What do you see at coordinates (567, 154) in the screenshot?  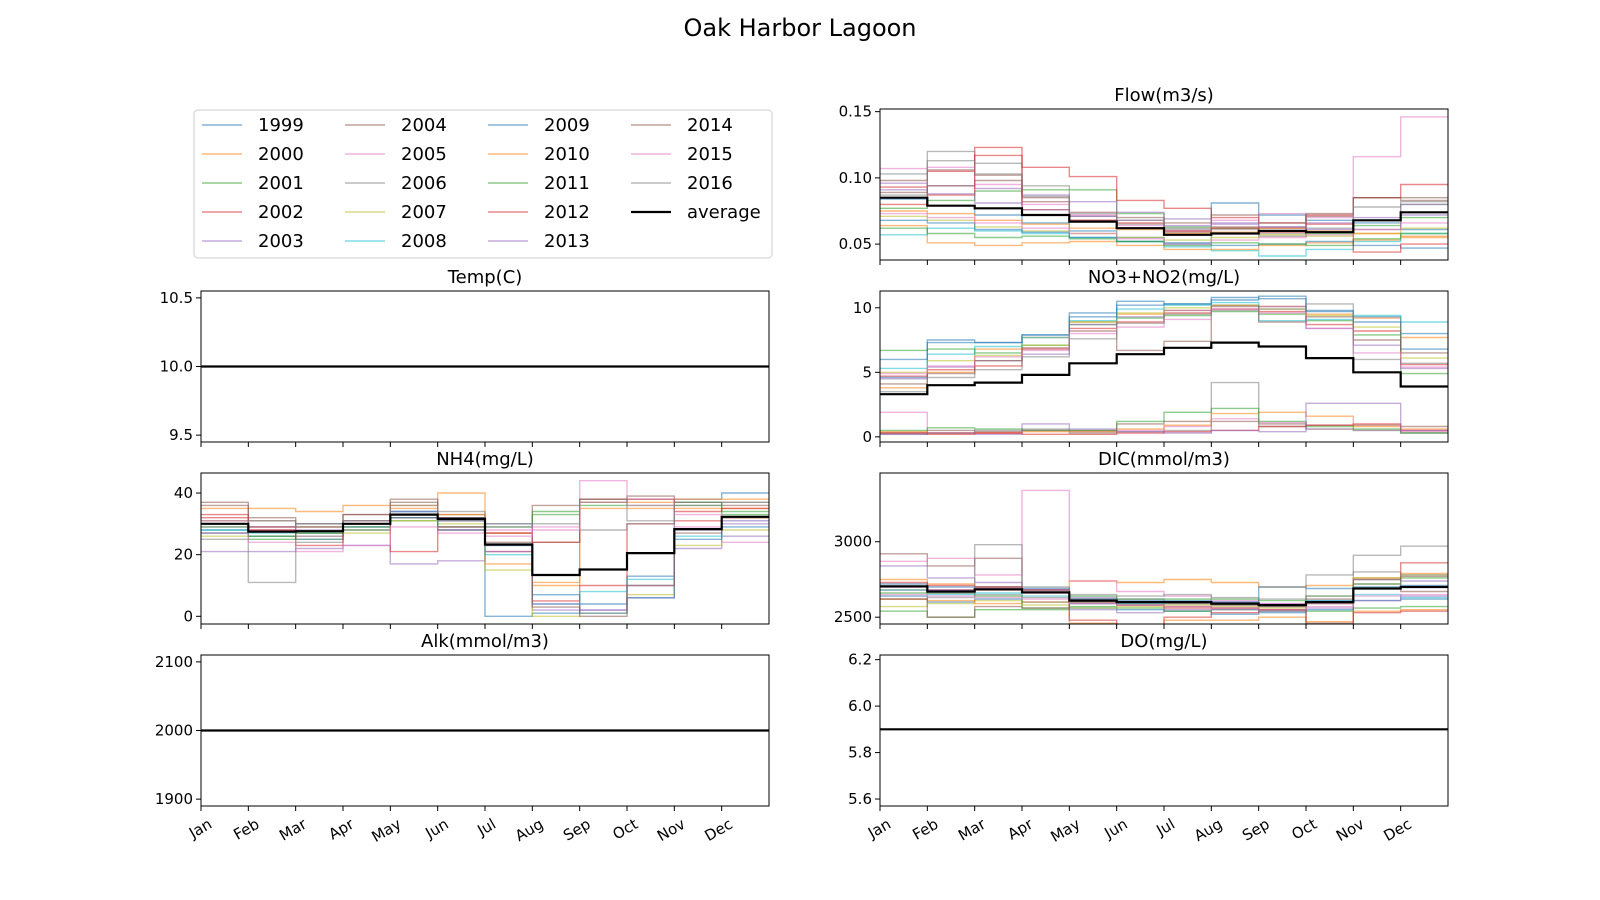 I see `legend-label: 2010` at bounding box center [567, 154].